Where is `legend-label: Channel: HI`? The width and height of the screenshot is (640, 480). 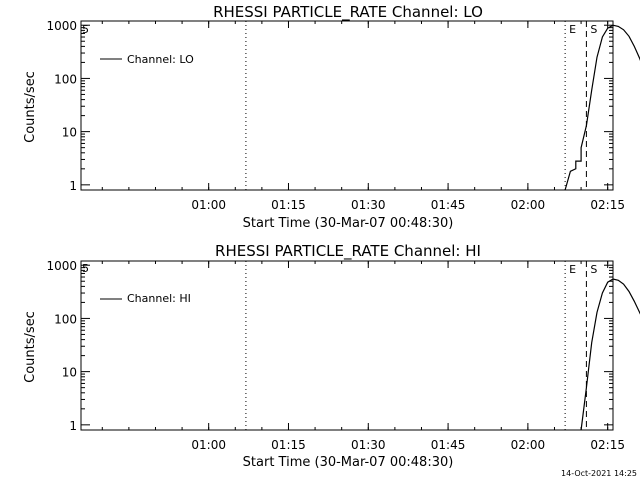 legend-label: Channel: HI is located at coordinates (159, 298).